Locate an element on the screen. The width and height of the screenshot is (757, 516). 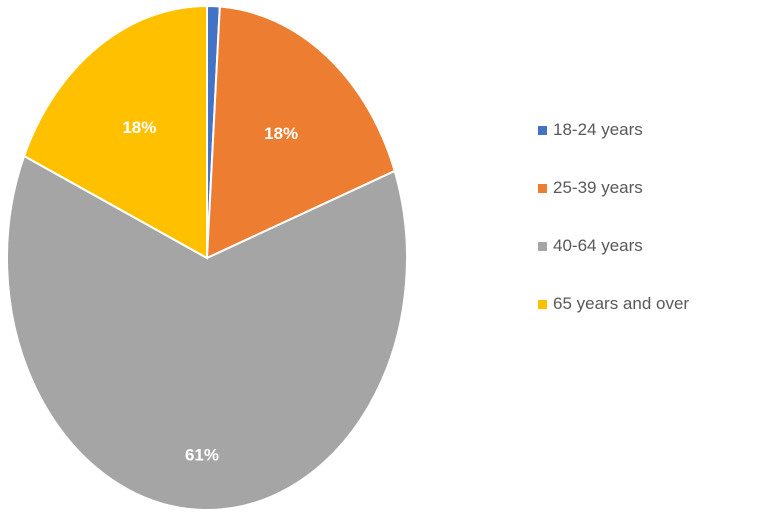
slice-data-label: 61% is located at coordinates (202, 454).